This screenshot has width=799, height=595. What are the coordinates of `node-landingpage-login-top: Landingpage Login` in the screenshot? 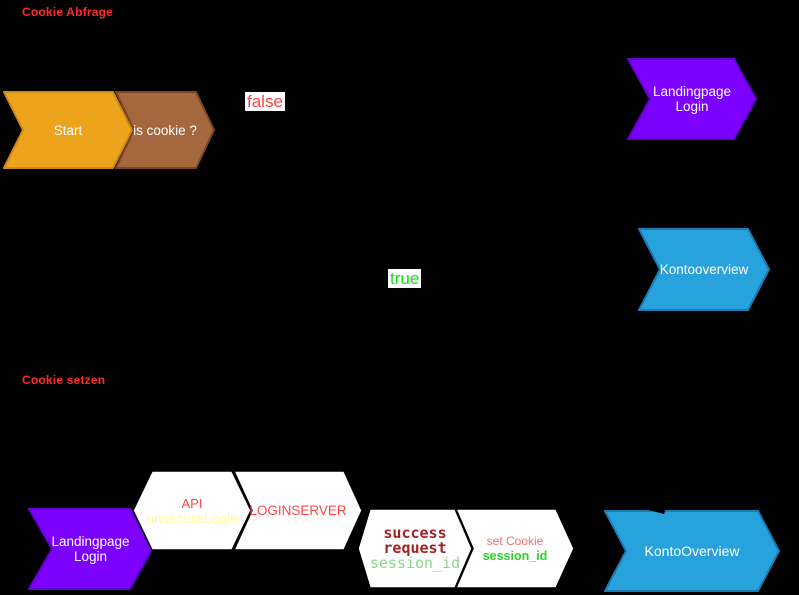 It's located at (692, 99).